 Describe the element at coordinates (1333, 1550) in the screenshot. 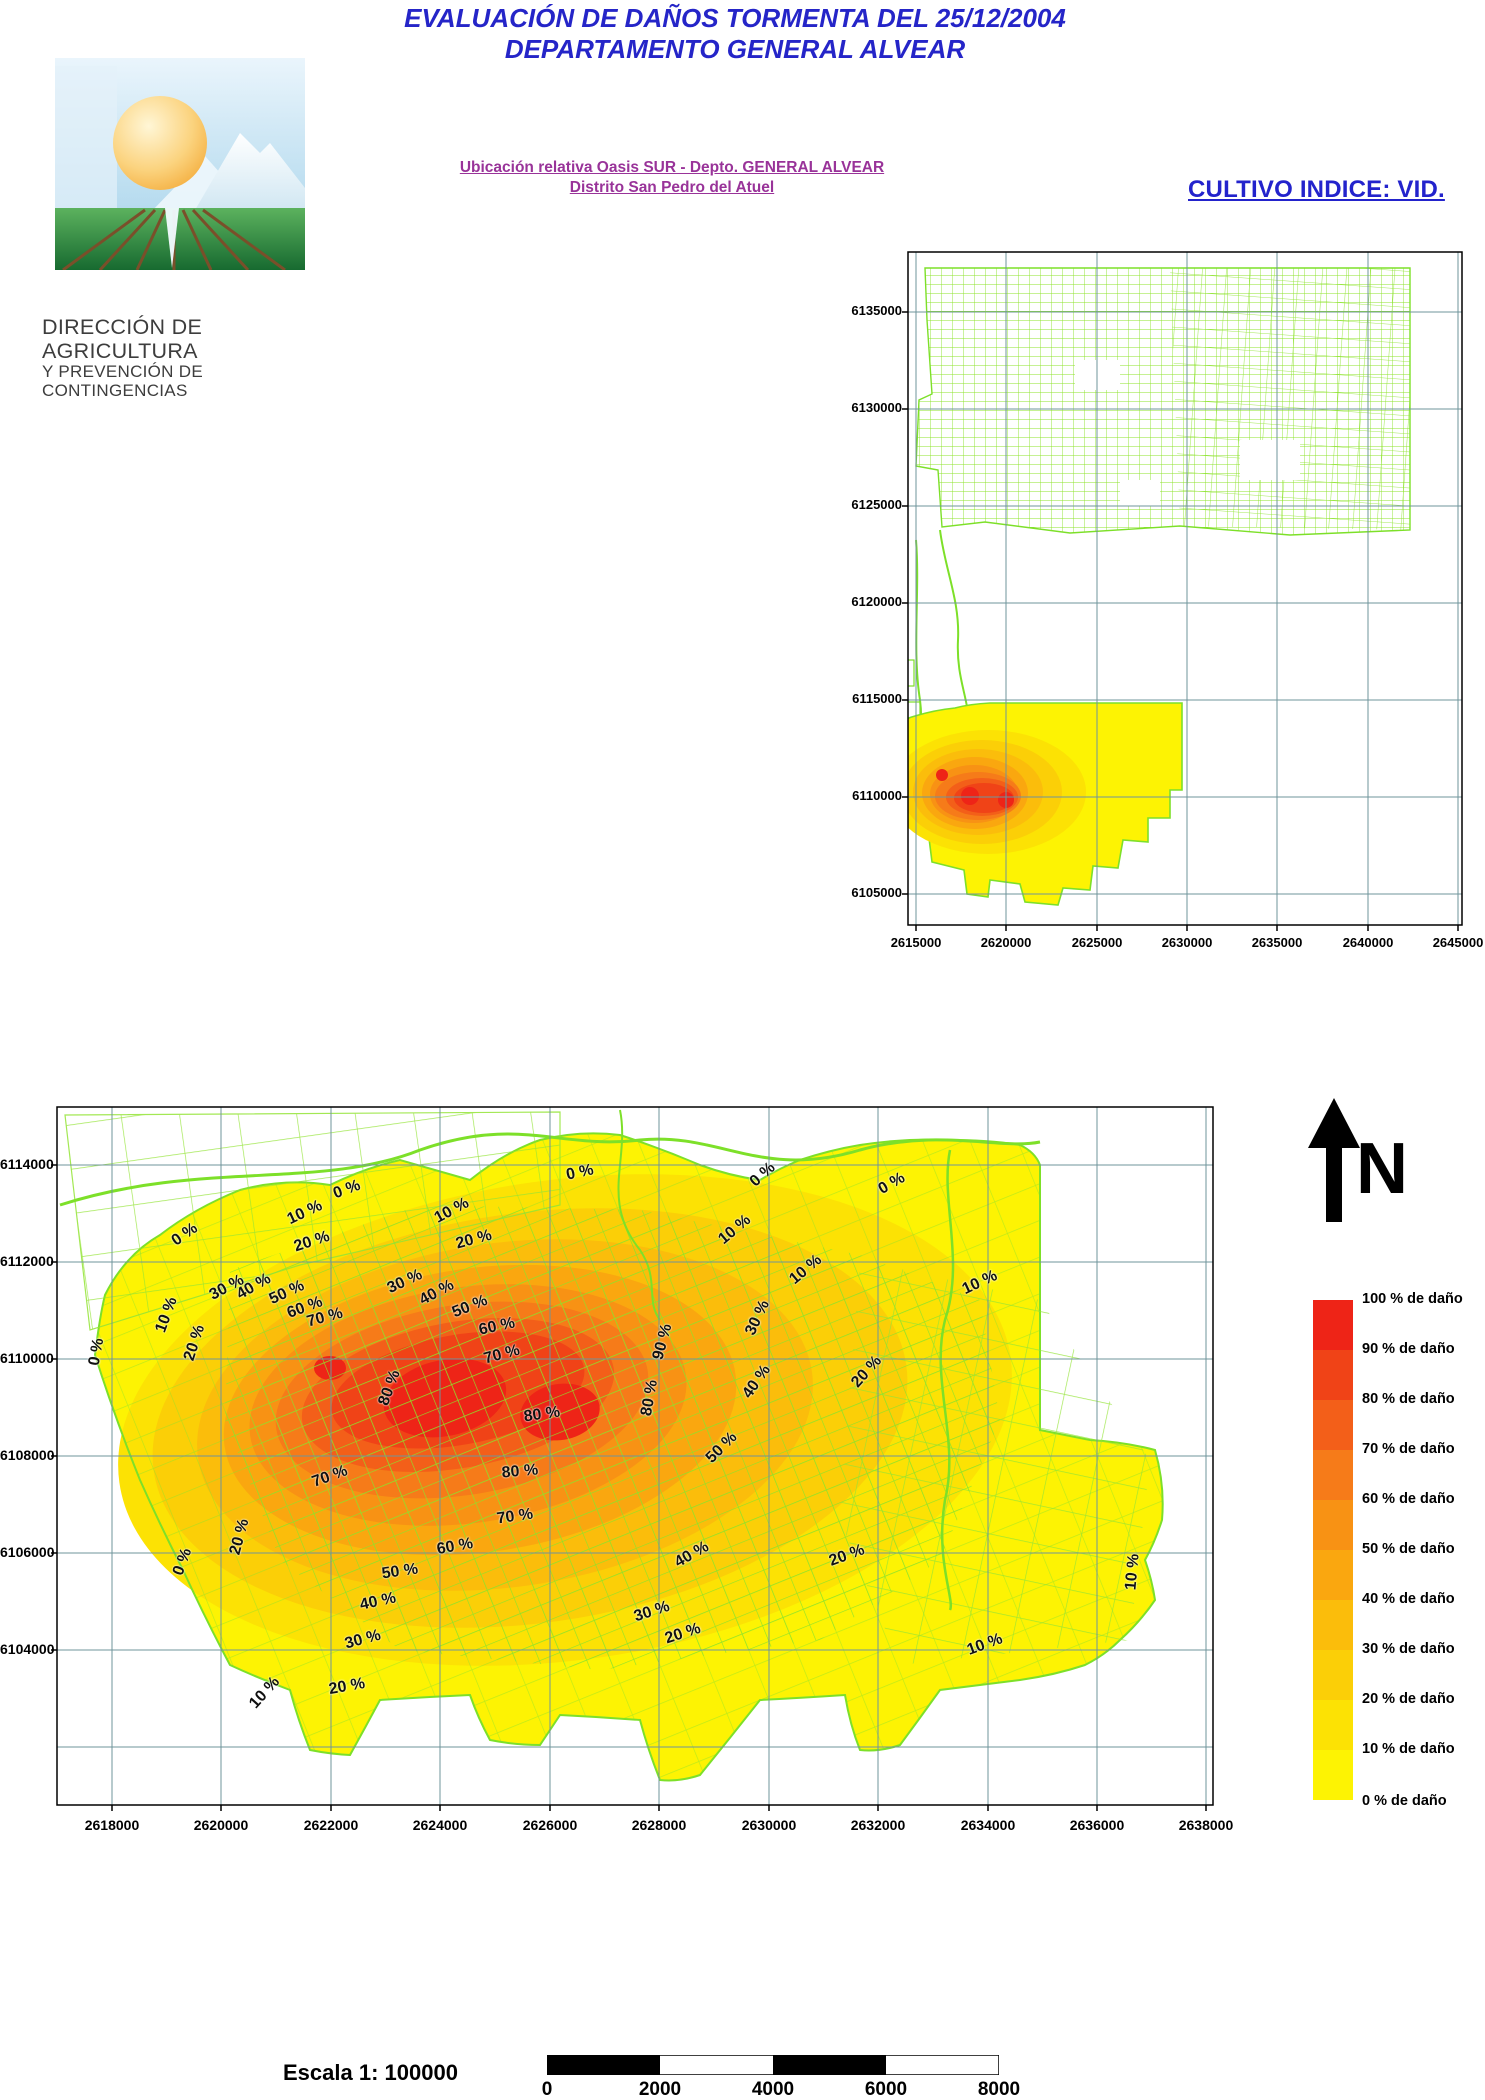

I see `legend-color-ramp` at that location.